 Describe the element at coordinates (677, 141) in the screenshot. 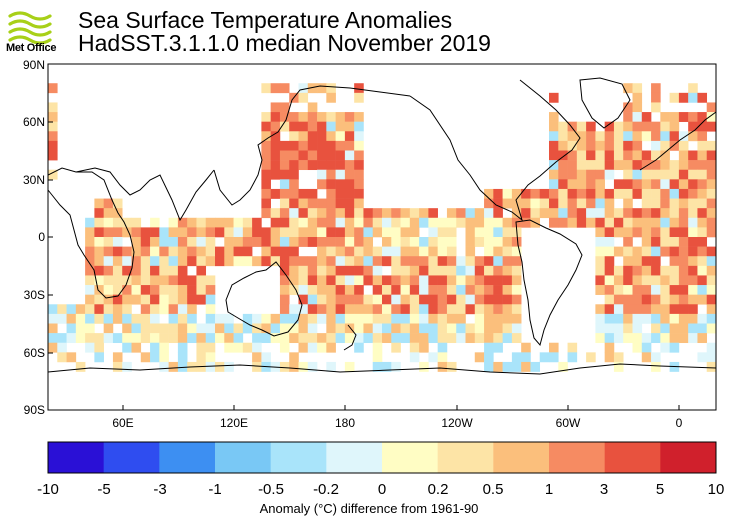

I see `coastline-europe` at that location.